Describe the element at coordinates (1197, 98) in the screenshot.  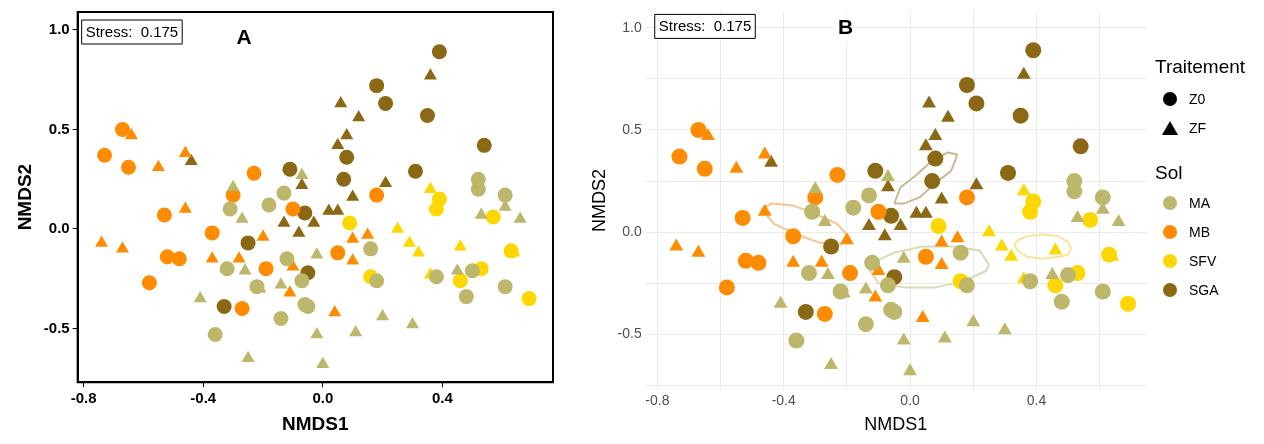
I see `legend-label: Z0` at that location.